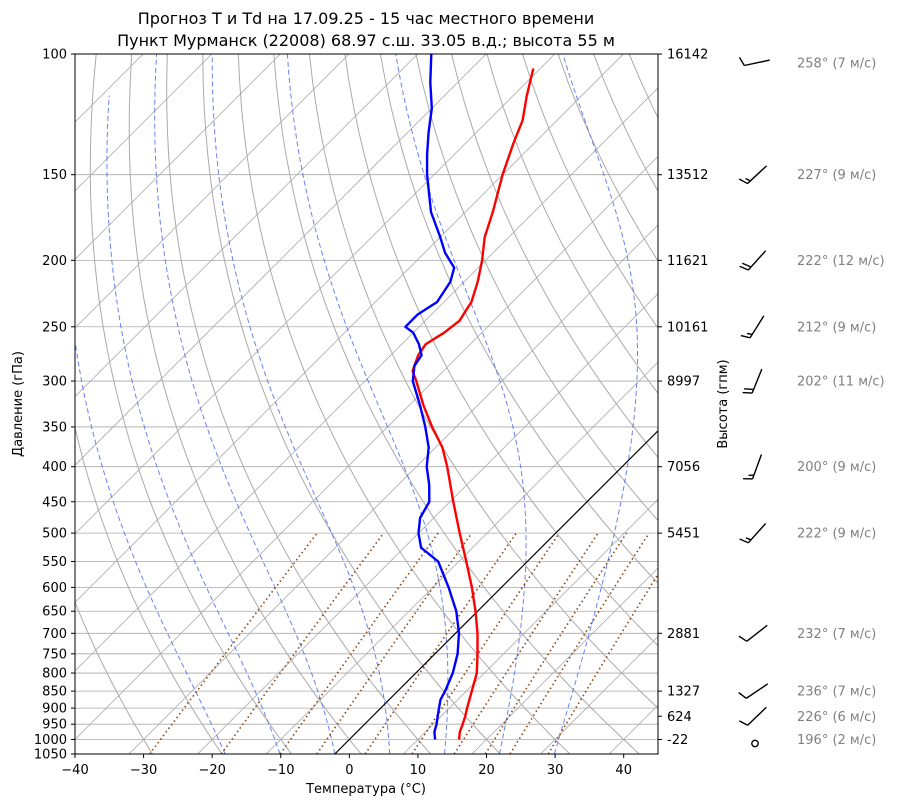 The image size is (900, 806). Describe the element at coordinates (54, 674) in the screenshot. I see `y-tick-label: 800` at that location.